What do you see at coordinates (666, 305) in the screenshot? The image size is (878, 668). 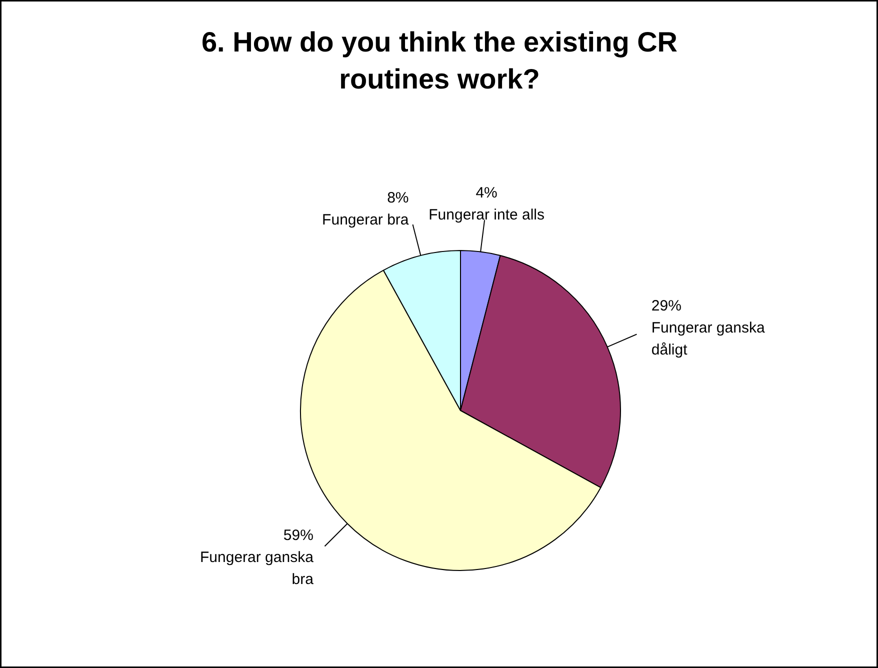 I see `data-label: 29%` at bounding box center [666, 305].